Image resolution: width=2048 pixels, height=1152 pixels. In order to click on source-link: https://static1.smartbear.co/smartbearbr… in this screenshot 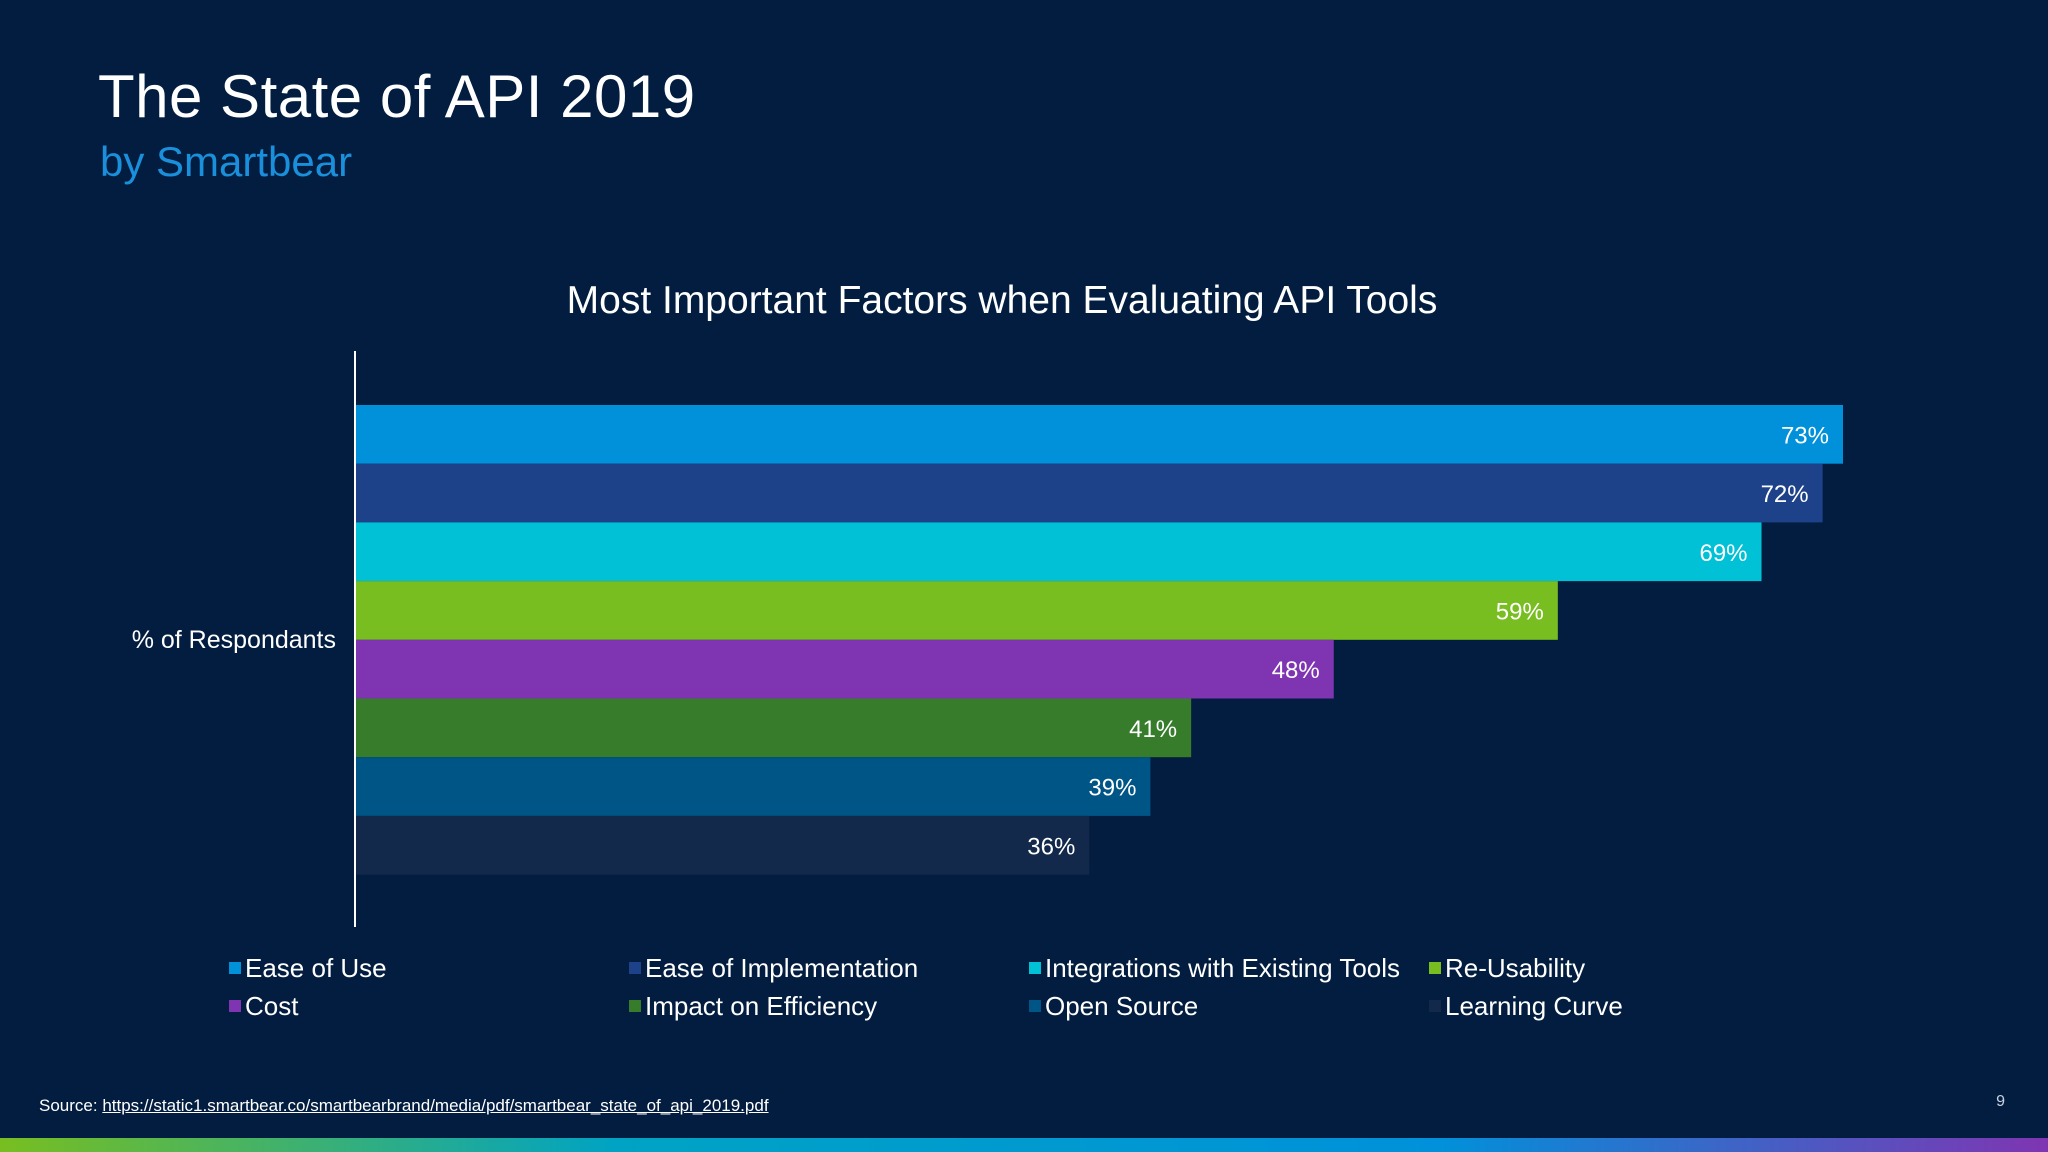, I will do `click(435, 1105)`.